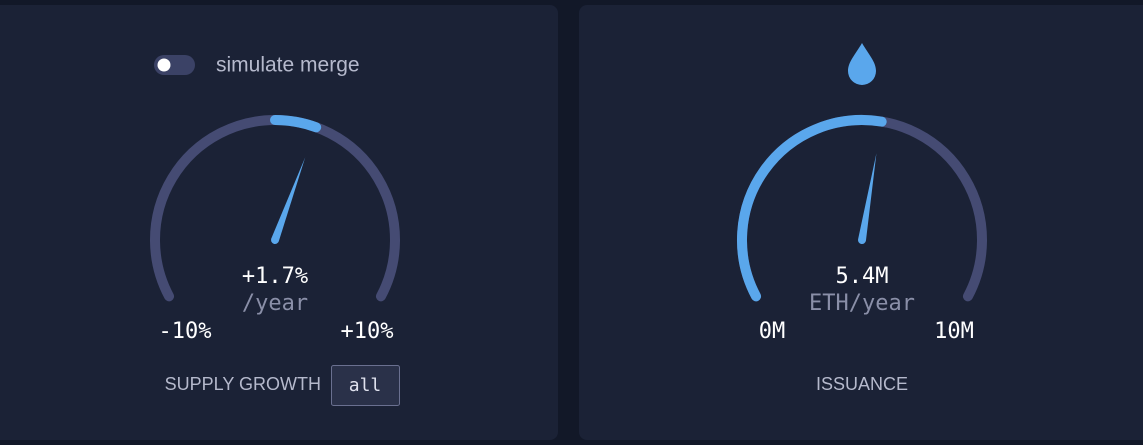  I want to click on toggle, so click(174, 65).